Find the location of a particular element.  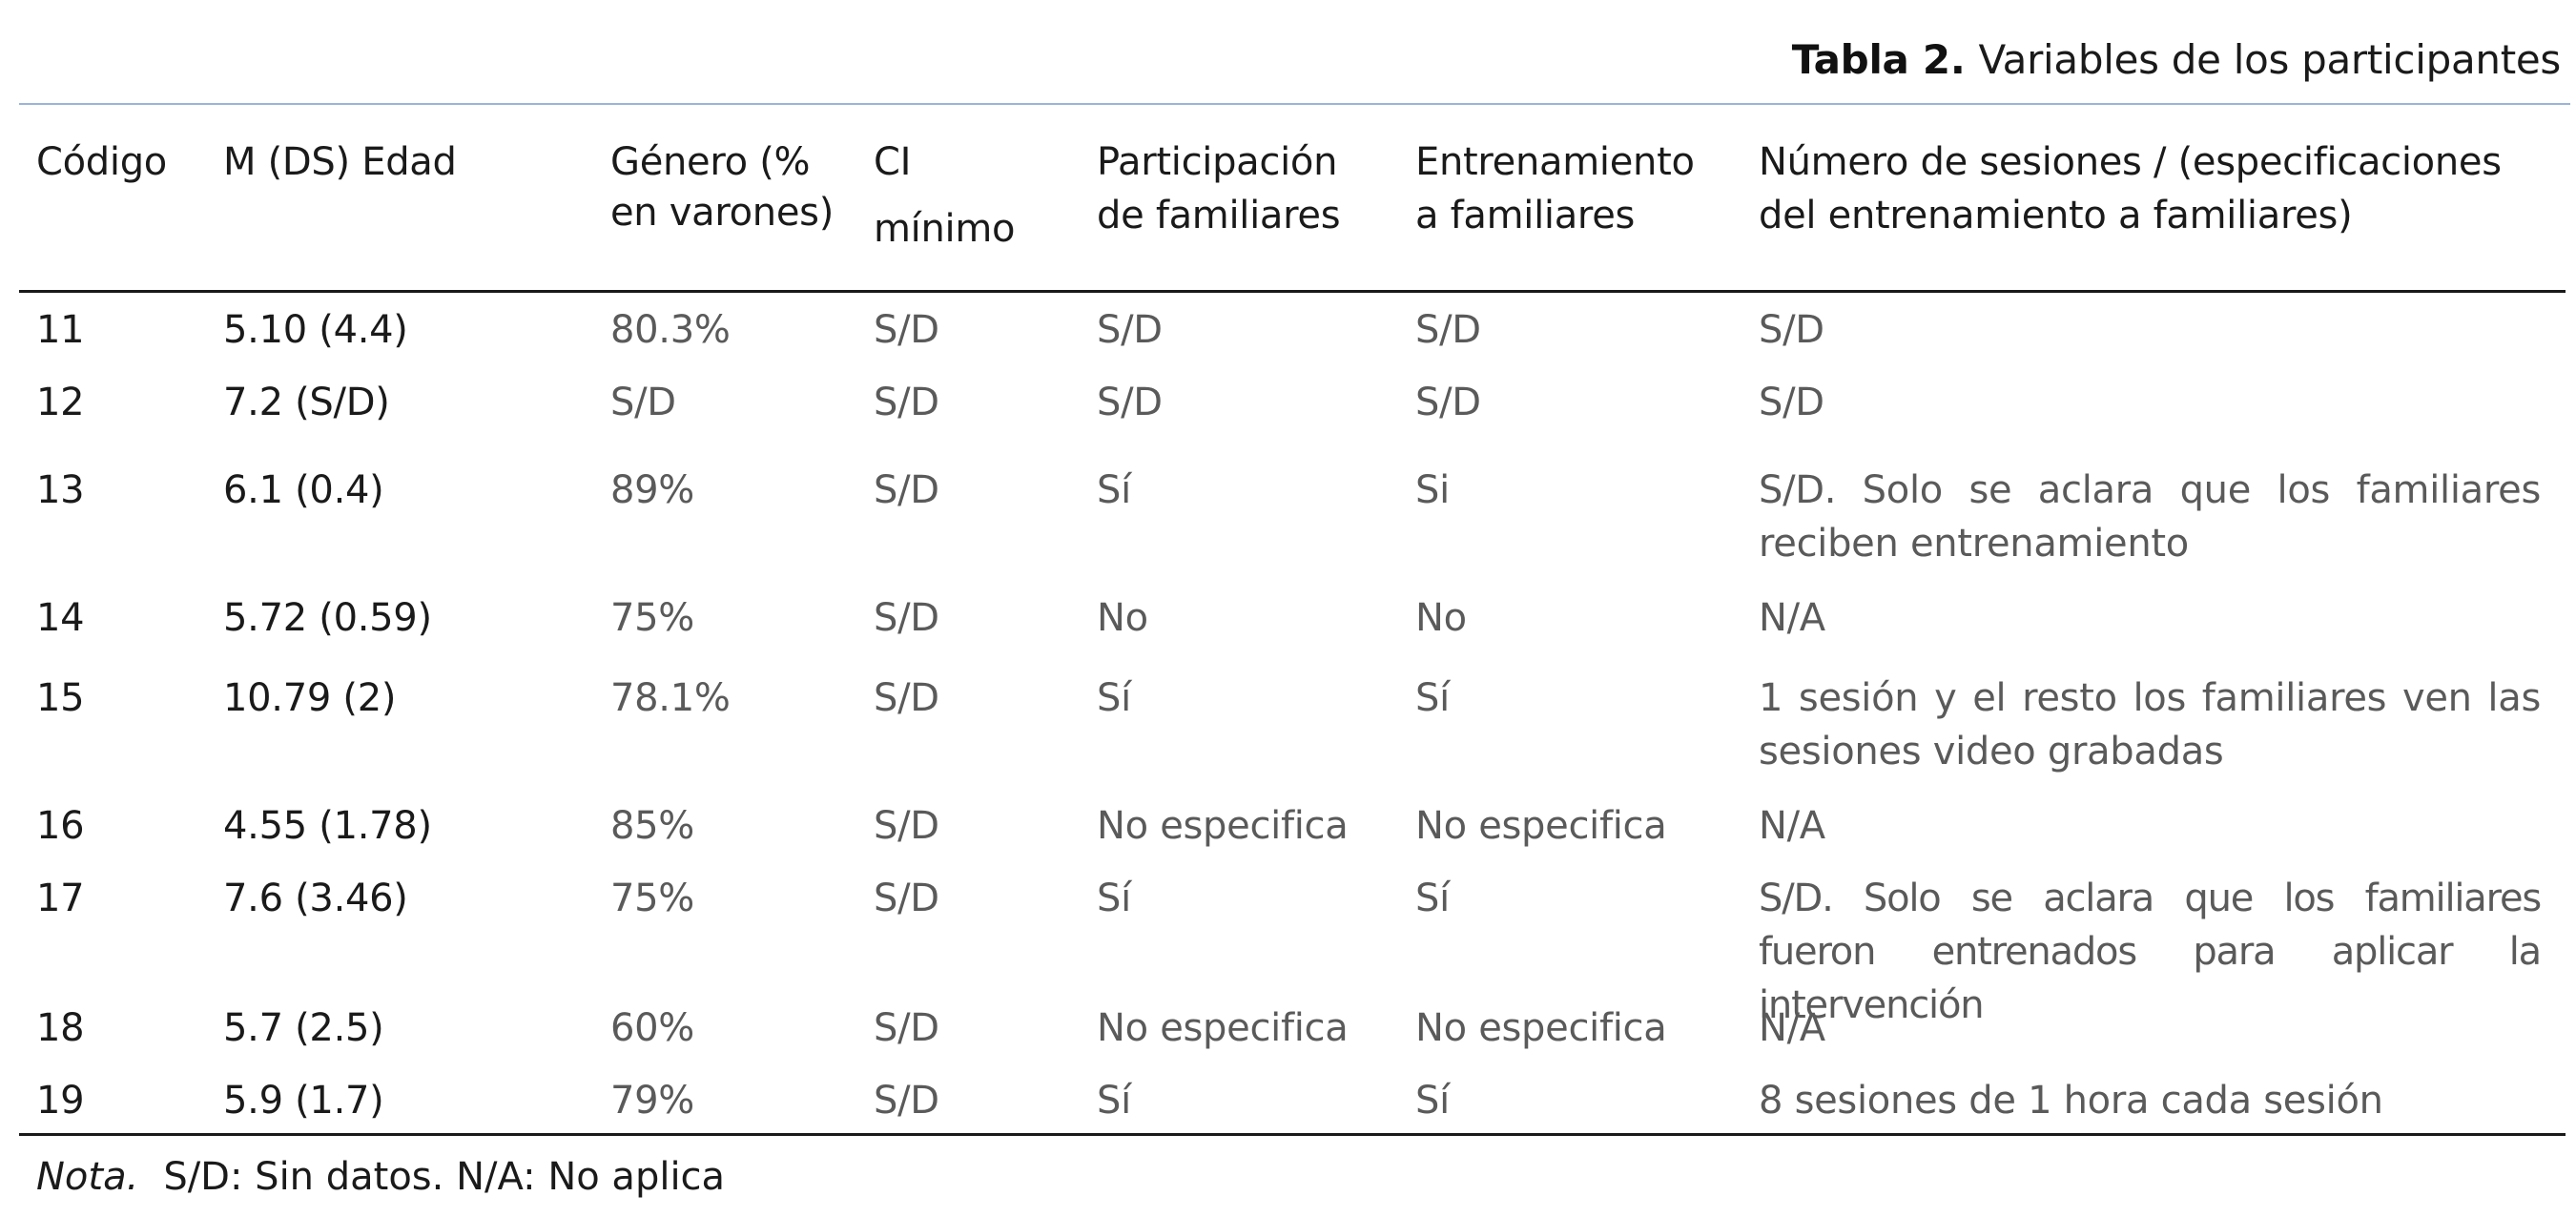

cell-training: No is located at coordinates (1441, 618).